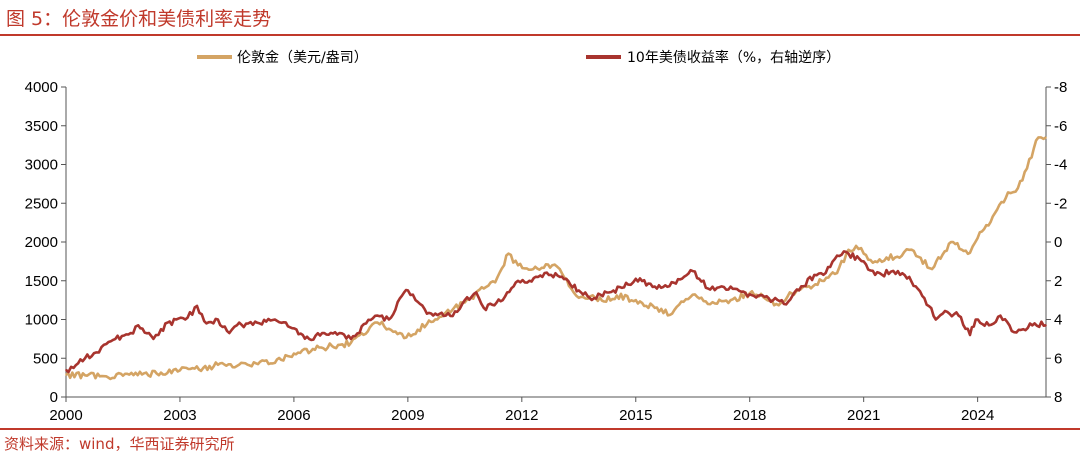 This screenshot has height=456, width=1080. I want to click on x-tick-label: 2006, so click(293, 415).